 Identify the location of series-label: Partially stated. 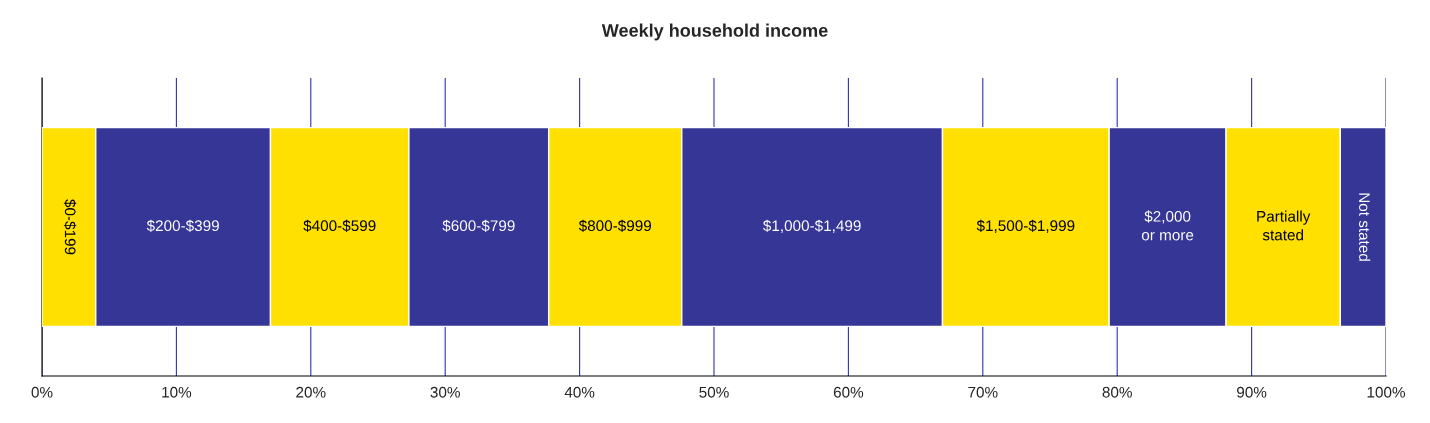
(1284, 225).